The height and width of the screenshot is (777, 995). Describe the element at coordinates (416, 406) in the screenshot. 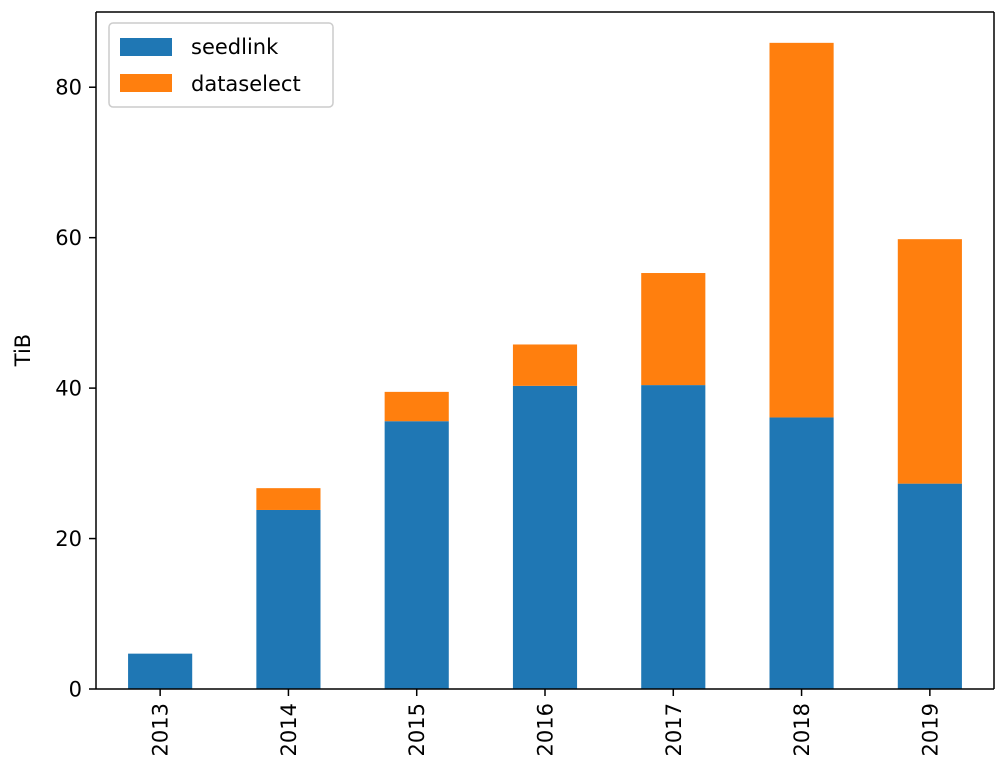

I see `bar-dataselect-2015` at that location.